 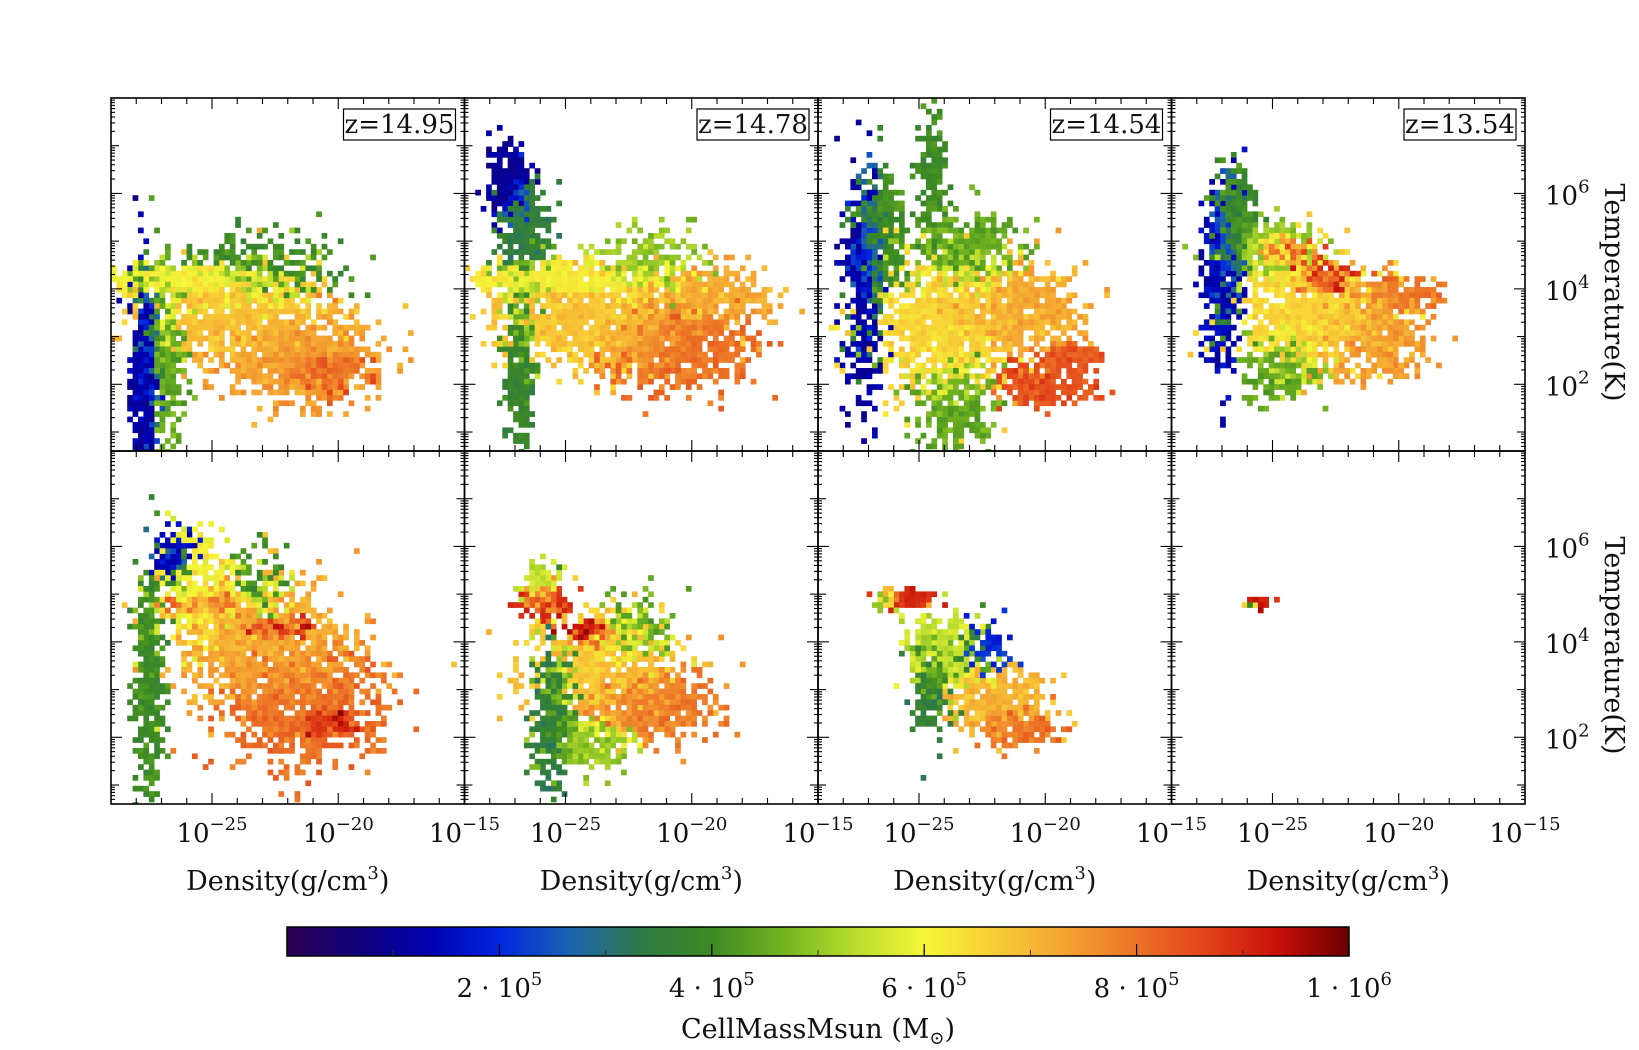 What do you see at coordinates (641, 274) in the screenshot?
I see `panel-ticks` at bounding box center [641, 274].